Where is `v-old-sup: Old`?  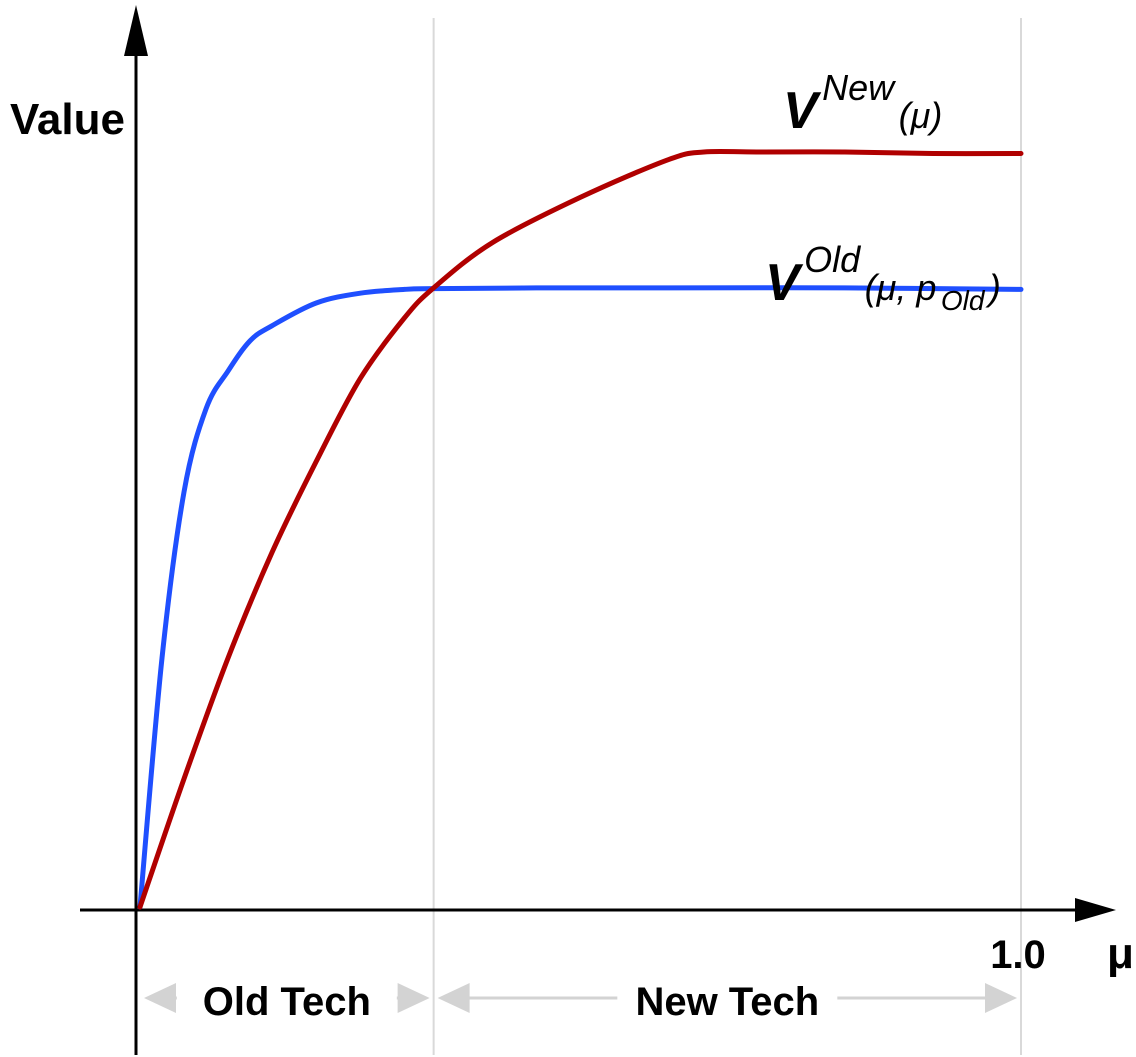 v-old-sup: Old is located at coordinates (832, 259).